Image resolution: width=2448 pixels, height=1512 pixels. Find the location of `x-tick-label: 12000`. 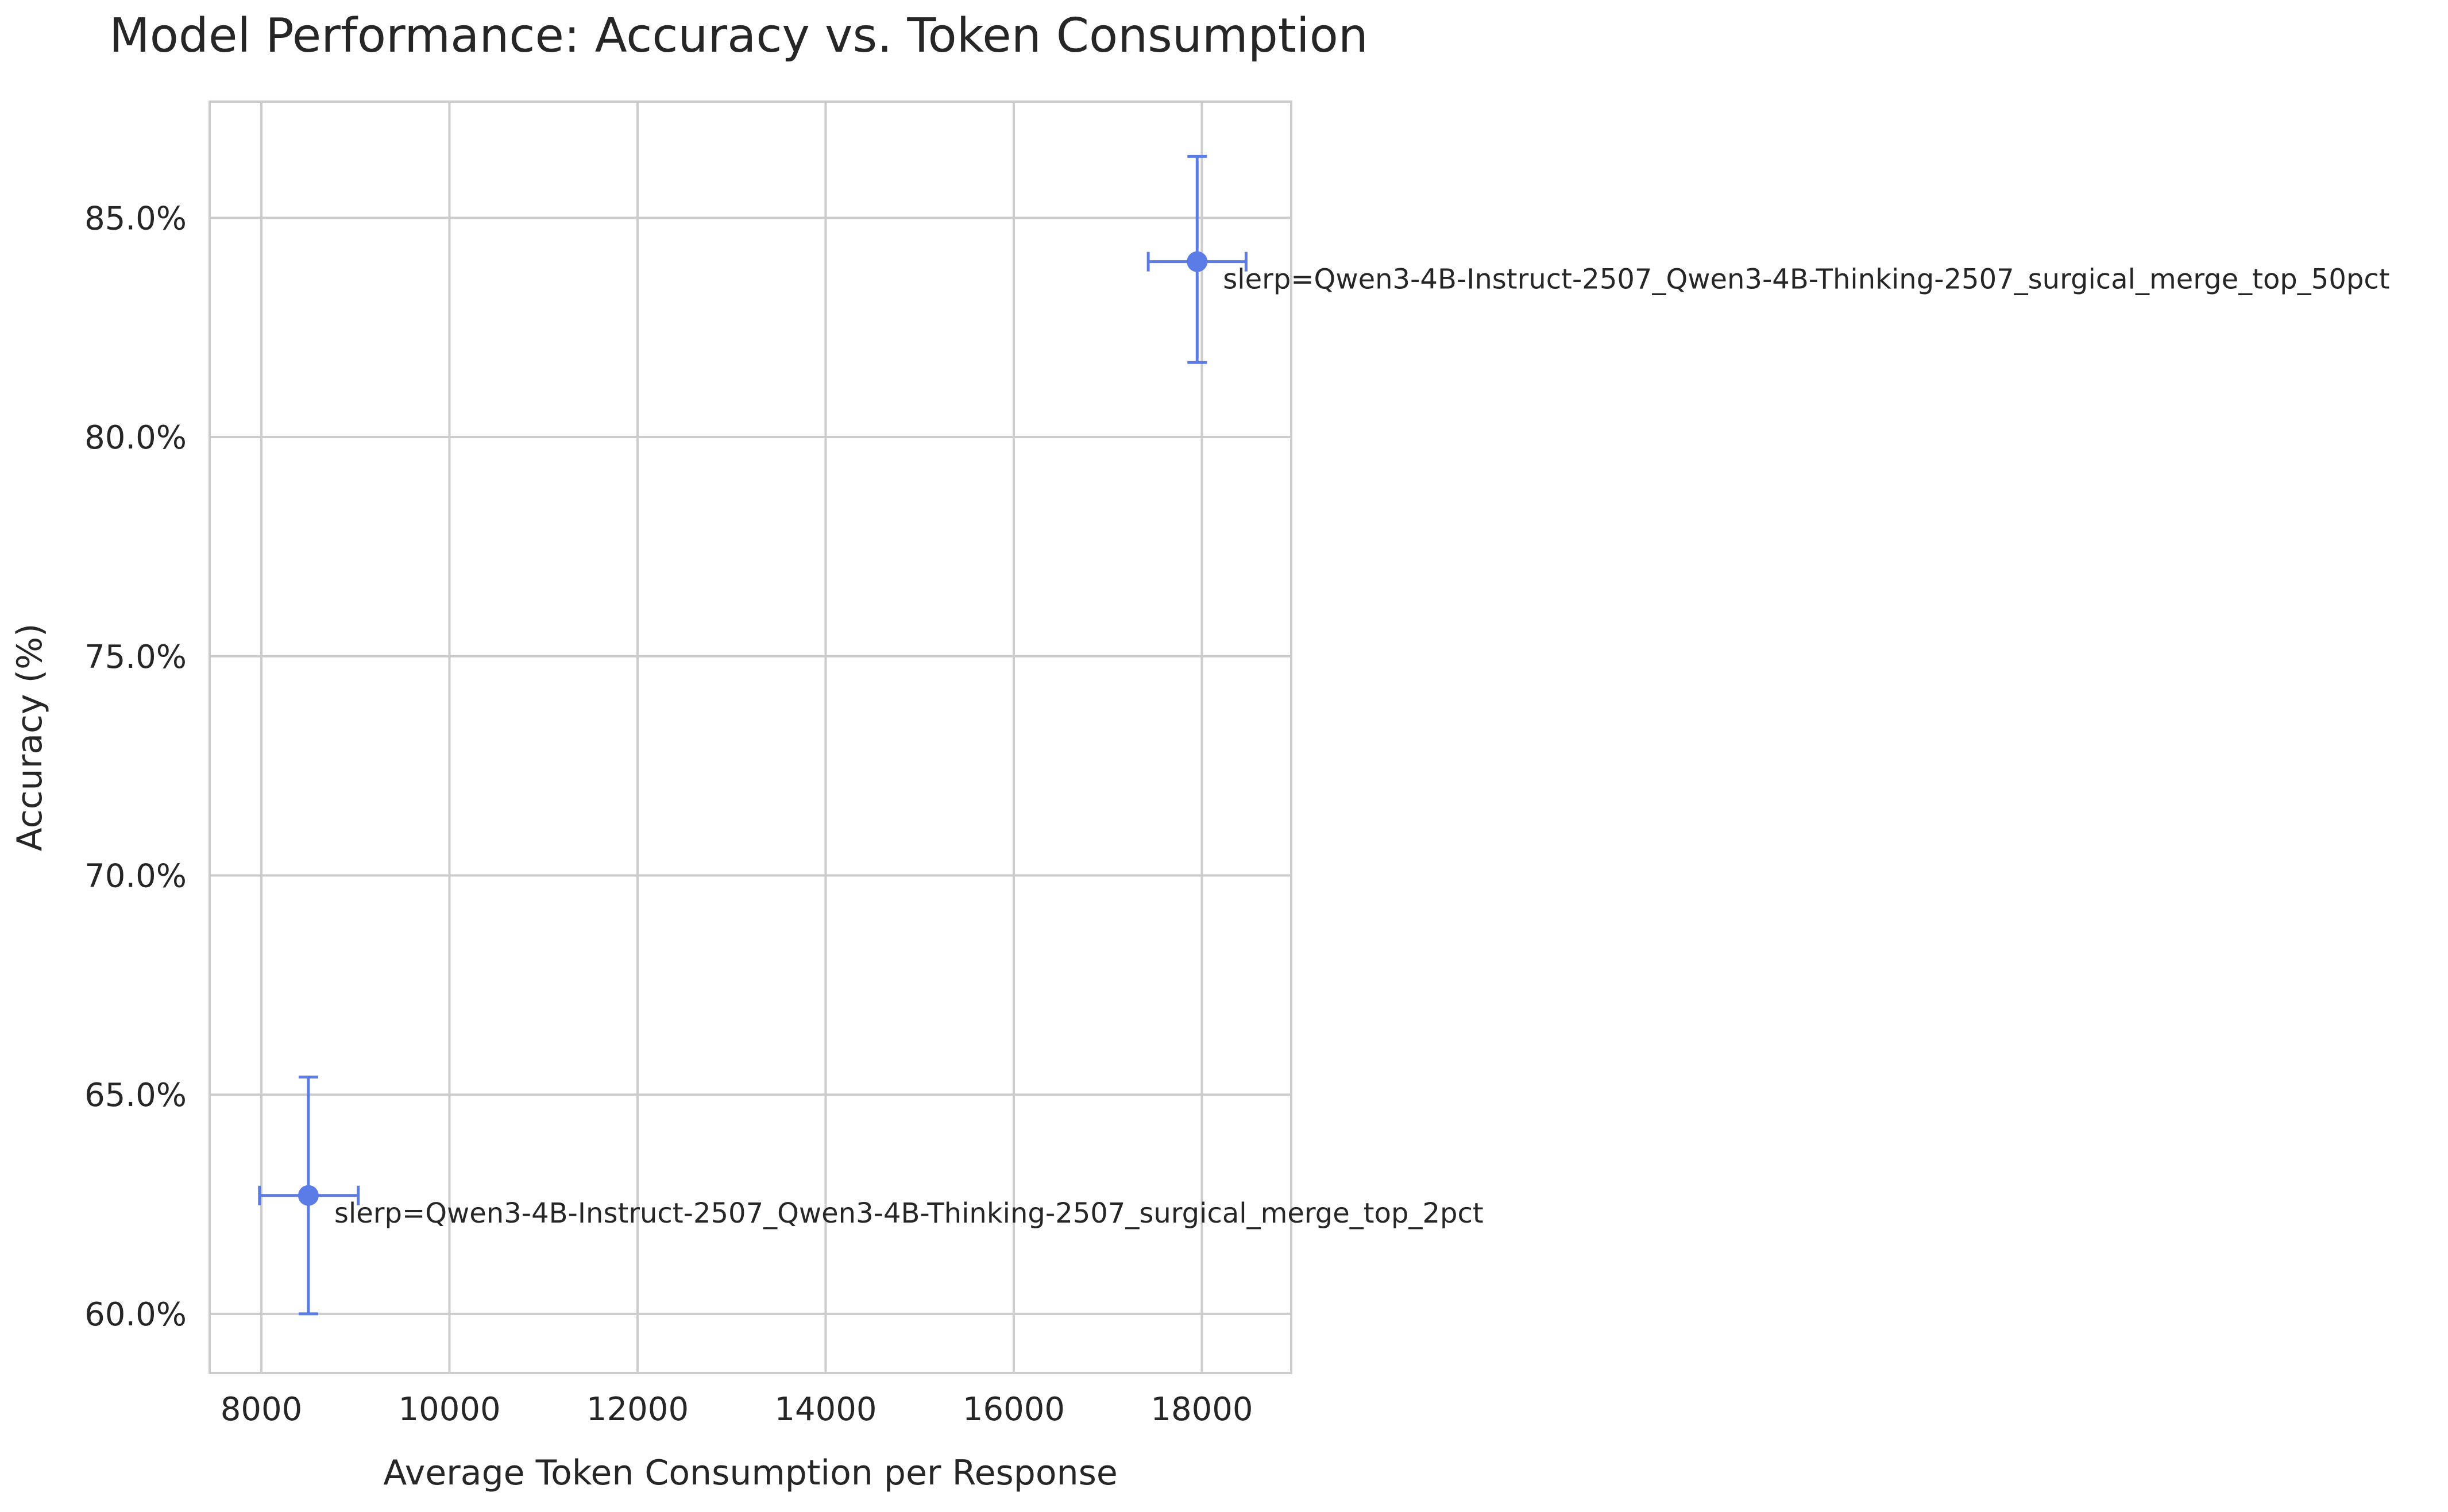

x-tick-label: 12000 is located at coordinates (637, 1409).